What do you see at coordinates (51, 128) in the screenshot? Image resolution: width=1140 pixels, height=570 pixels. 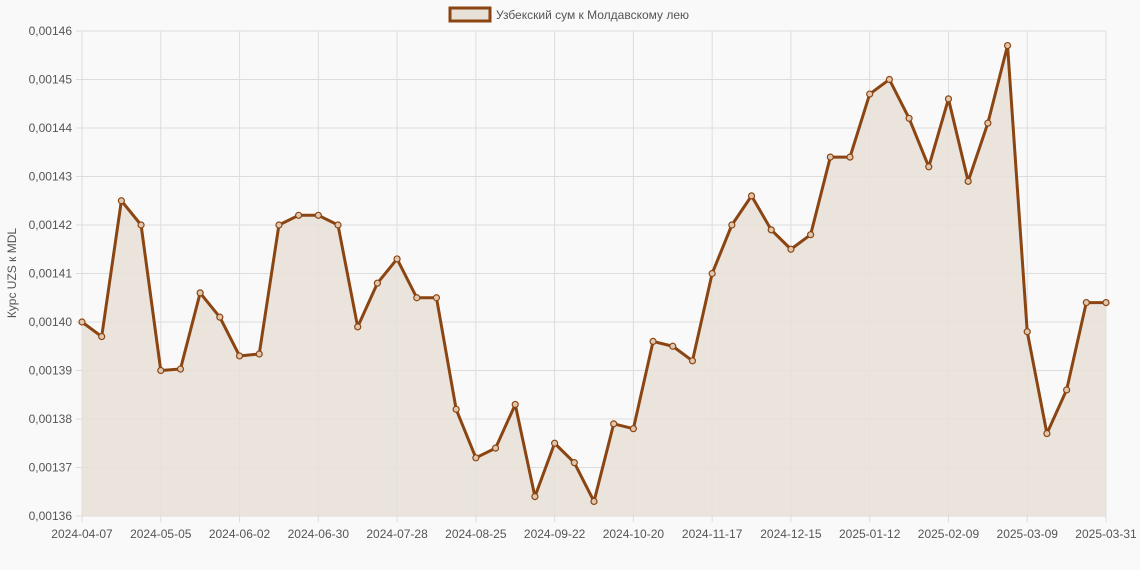 I see `y-tick-label: 0,00144` at bounding box center [51, 128].